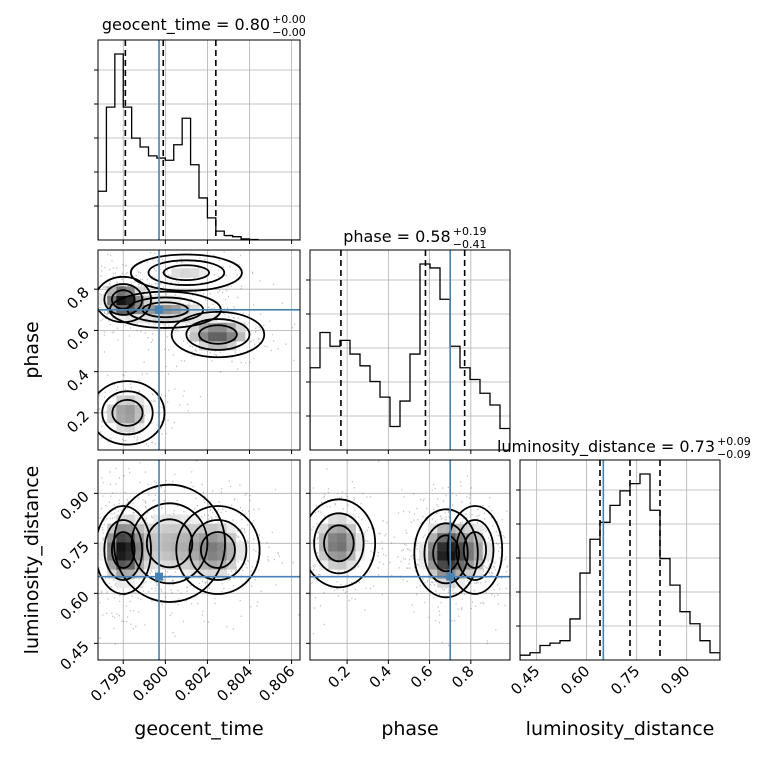 This screenshot has width=760, height=760. What do you see at coordinates (289, 19) in the screenshot?
I see `title-plus: +0.00` at bounding box center [289, 19].